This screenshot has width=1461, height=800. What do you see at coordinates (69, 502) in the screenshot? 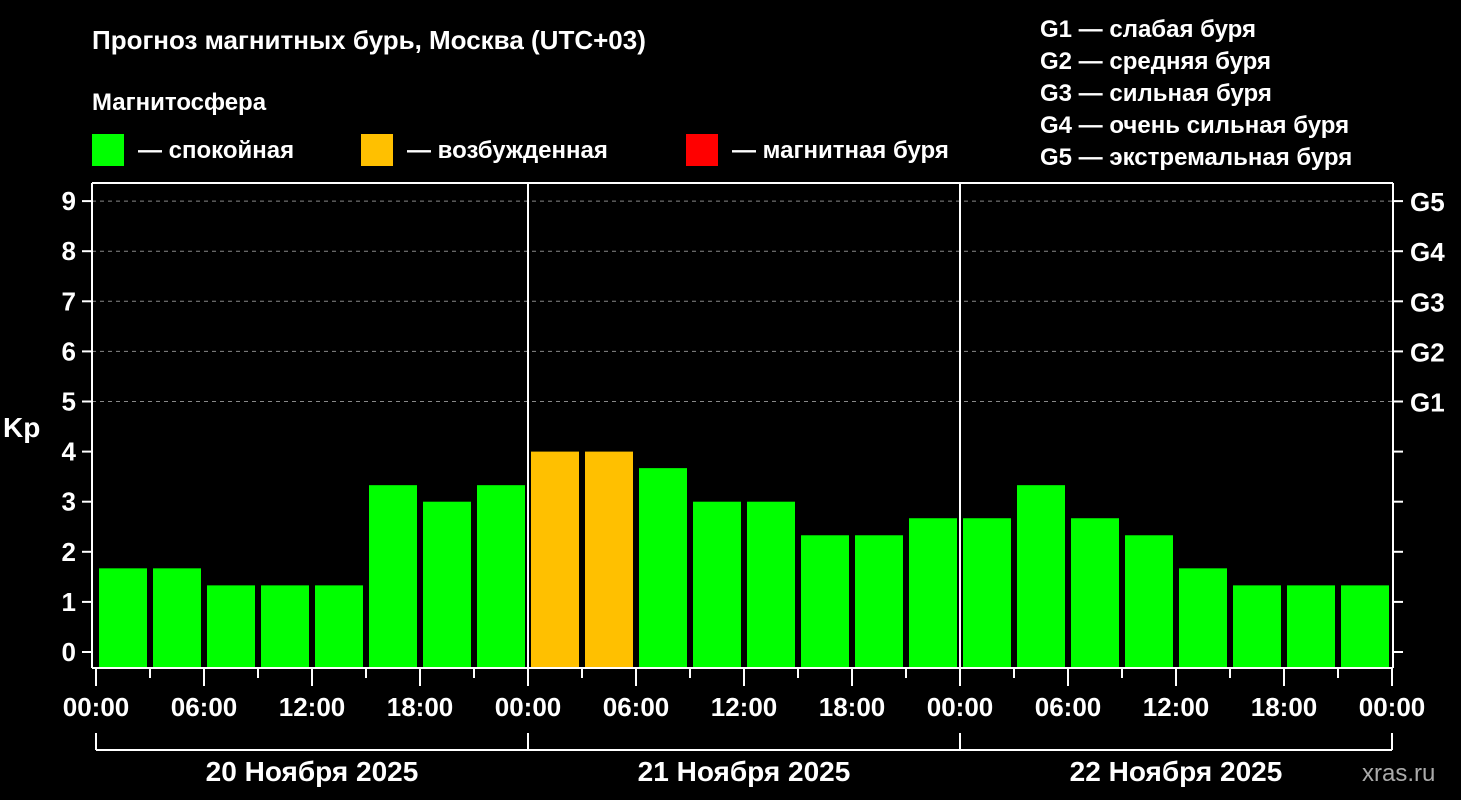
I see `y-tick-label: 3` at bounding box center [69, 502].